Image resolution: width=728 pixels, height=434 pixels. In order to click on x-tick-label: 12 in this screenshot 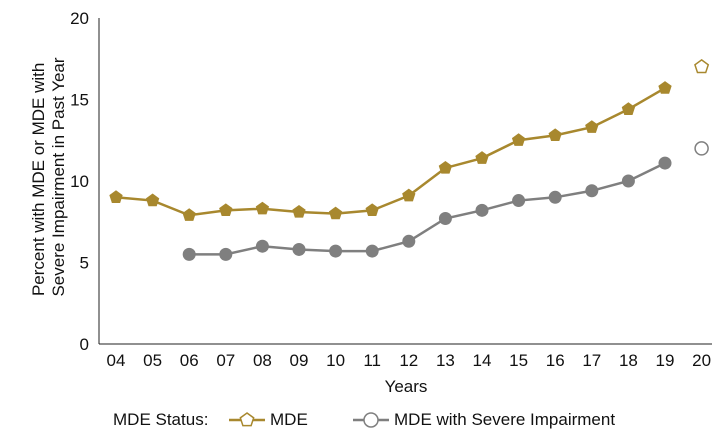, I will do `click(408, 360)`.